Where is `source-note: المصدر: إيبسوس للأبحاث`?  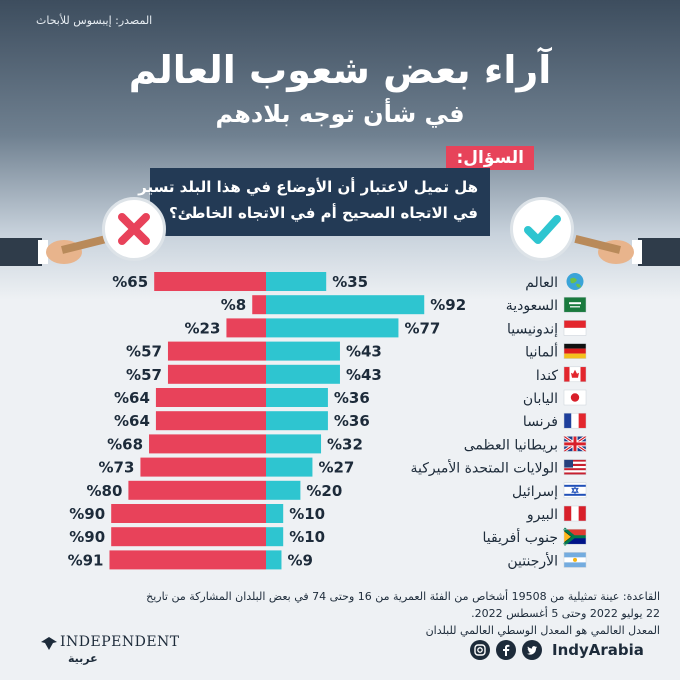 source-note: المصدر: إيبسوس للأبحاث is located at coordinates (94, 20).